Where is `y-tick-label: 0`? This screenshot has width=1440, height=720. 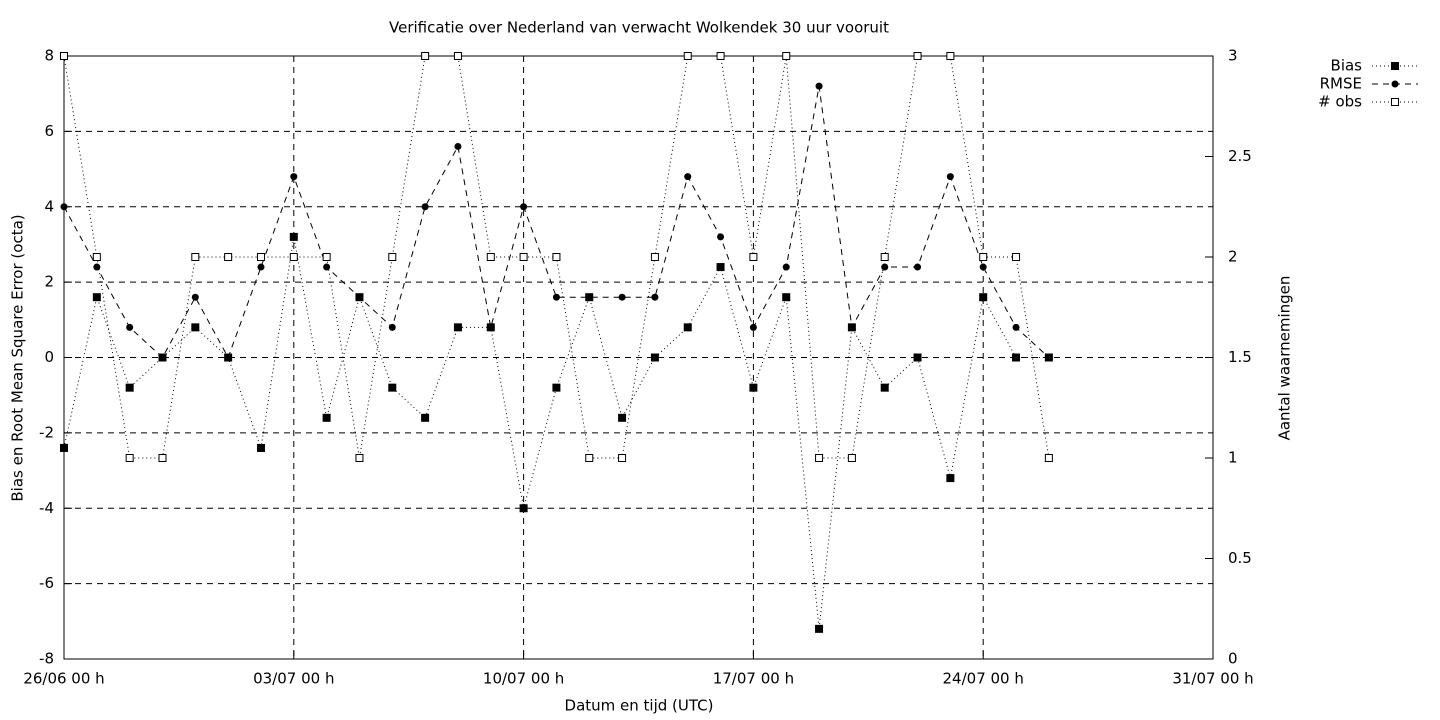
y-tick-label: 0 is located at coordinates (49, 357).